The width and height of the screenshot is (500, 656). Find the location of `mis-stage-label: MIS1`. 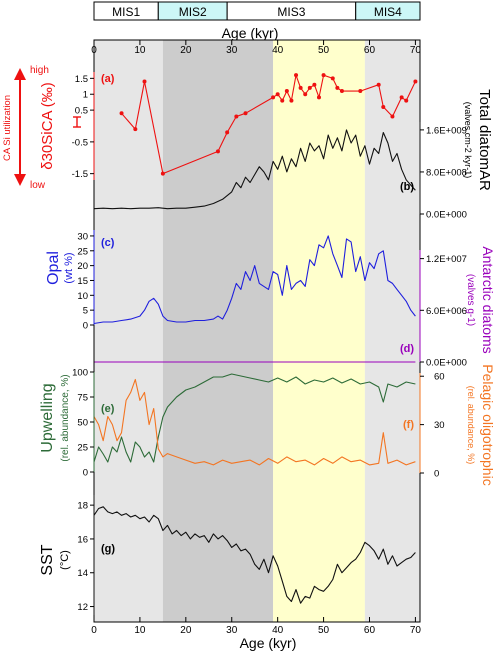

mis-stage-label: MIS1 is located at coordinates (126, 12).